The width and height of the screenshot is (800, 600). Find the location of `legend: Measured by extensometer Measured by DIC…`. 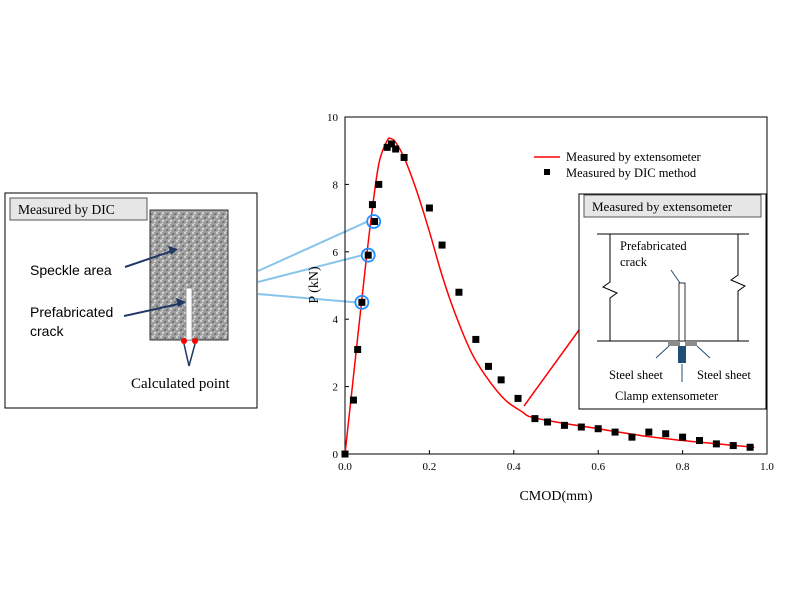

legend: Measured by extensometer Measured by DIC… is located at coordinates (618, 165).